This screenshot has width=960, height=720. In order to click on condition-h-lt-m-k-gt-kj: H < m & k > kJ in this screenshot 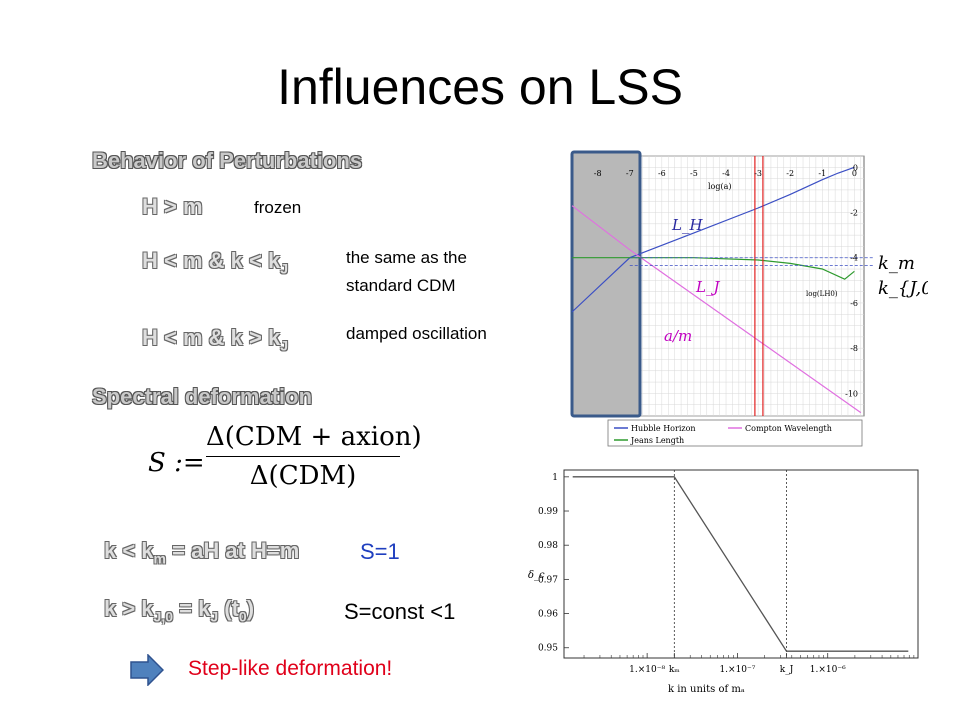, I will do `click(215, 339)`.